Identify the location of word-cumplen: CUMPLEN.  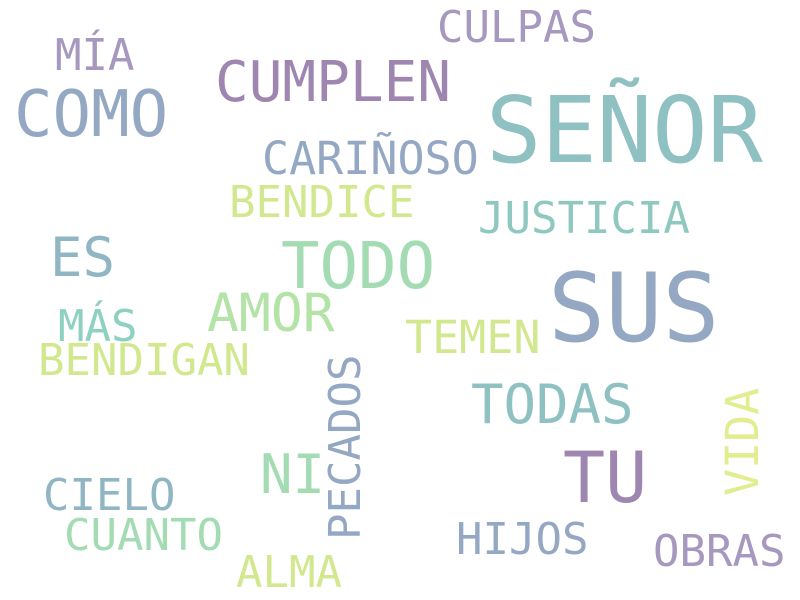
(333, 82).